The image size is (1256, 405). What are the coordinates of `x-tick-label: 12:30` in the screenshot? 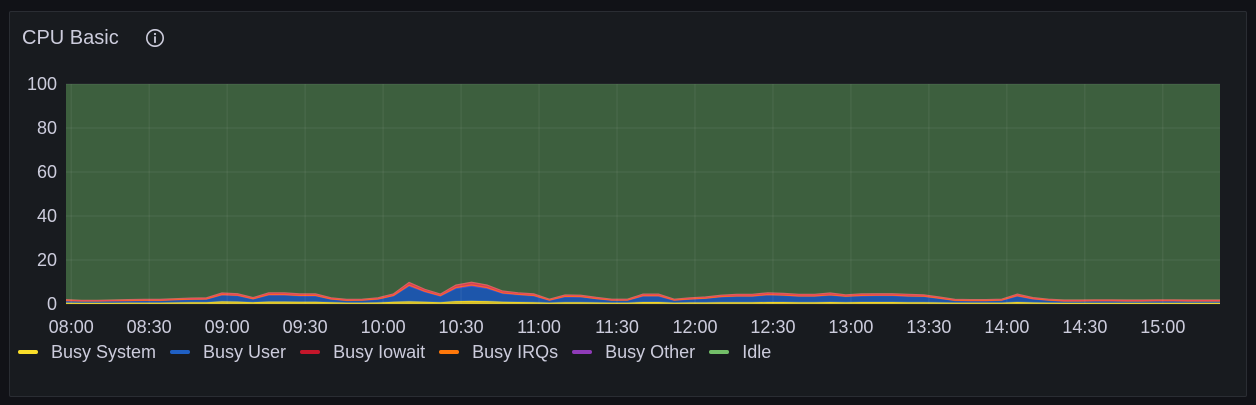 It's located at (772, 327).